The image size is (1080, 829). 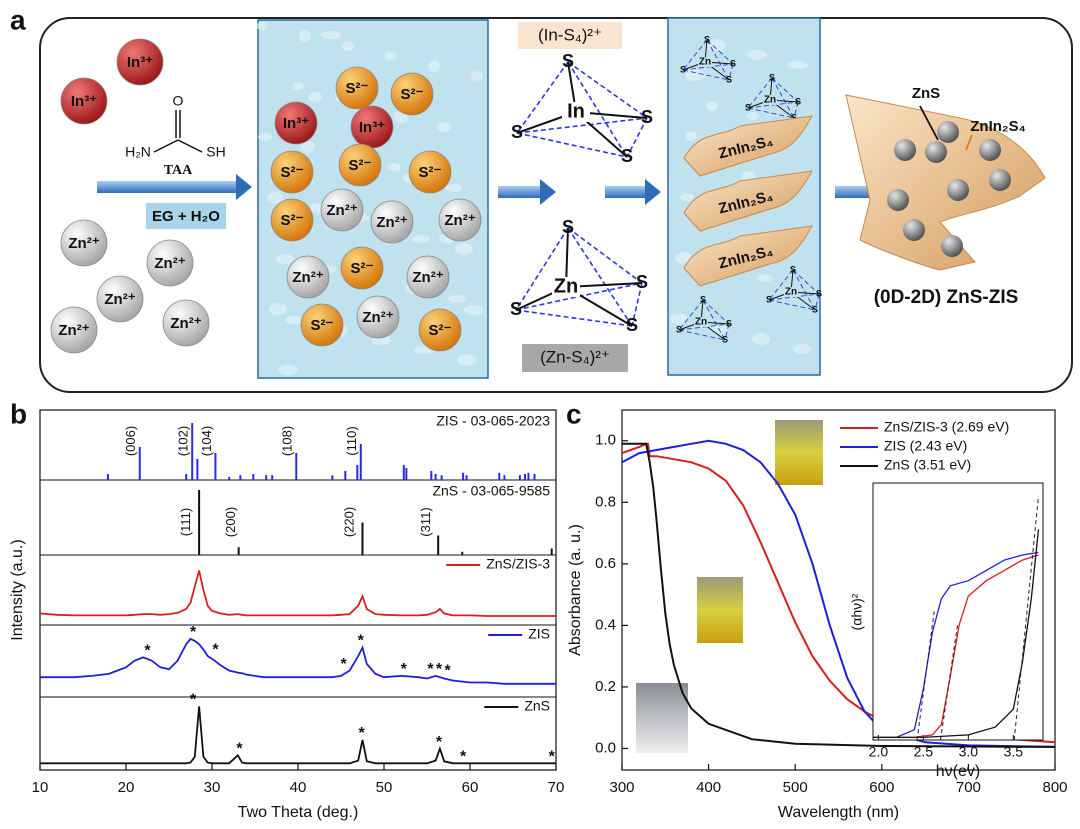 I want to click on y-tick-label: 0.2, so click(x=605, y=686).